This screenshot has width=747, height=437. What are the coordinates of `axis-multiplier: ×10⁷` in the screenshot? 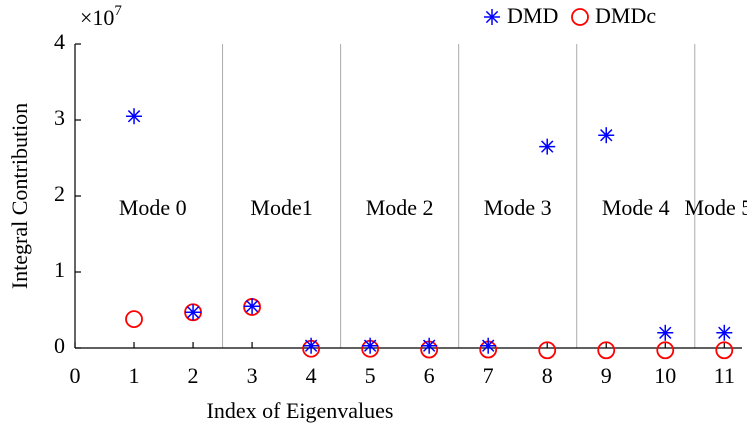 It's located at (101, 16).